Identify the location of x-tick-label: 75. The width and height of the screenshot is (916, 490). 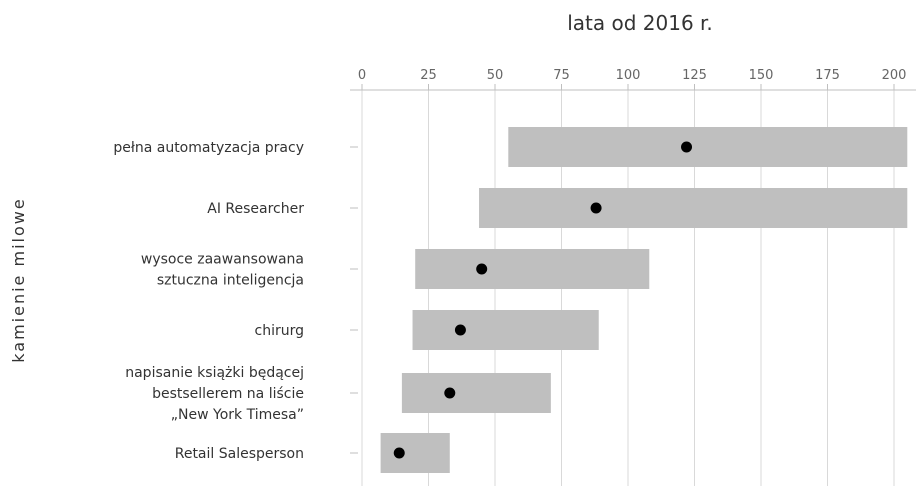
(561, 75).